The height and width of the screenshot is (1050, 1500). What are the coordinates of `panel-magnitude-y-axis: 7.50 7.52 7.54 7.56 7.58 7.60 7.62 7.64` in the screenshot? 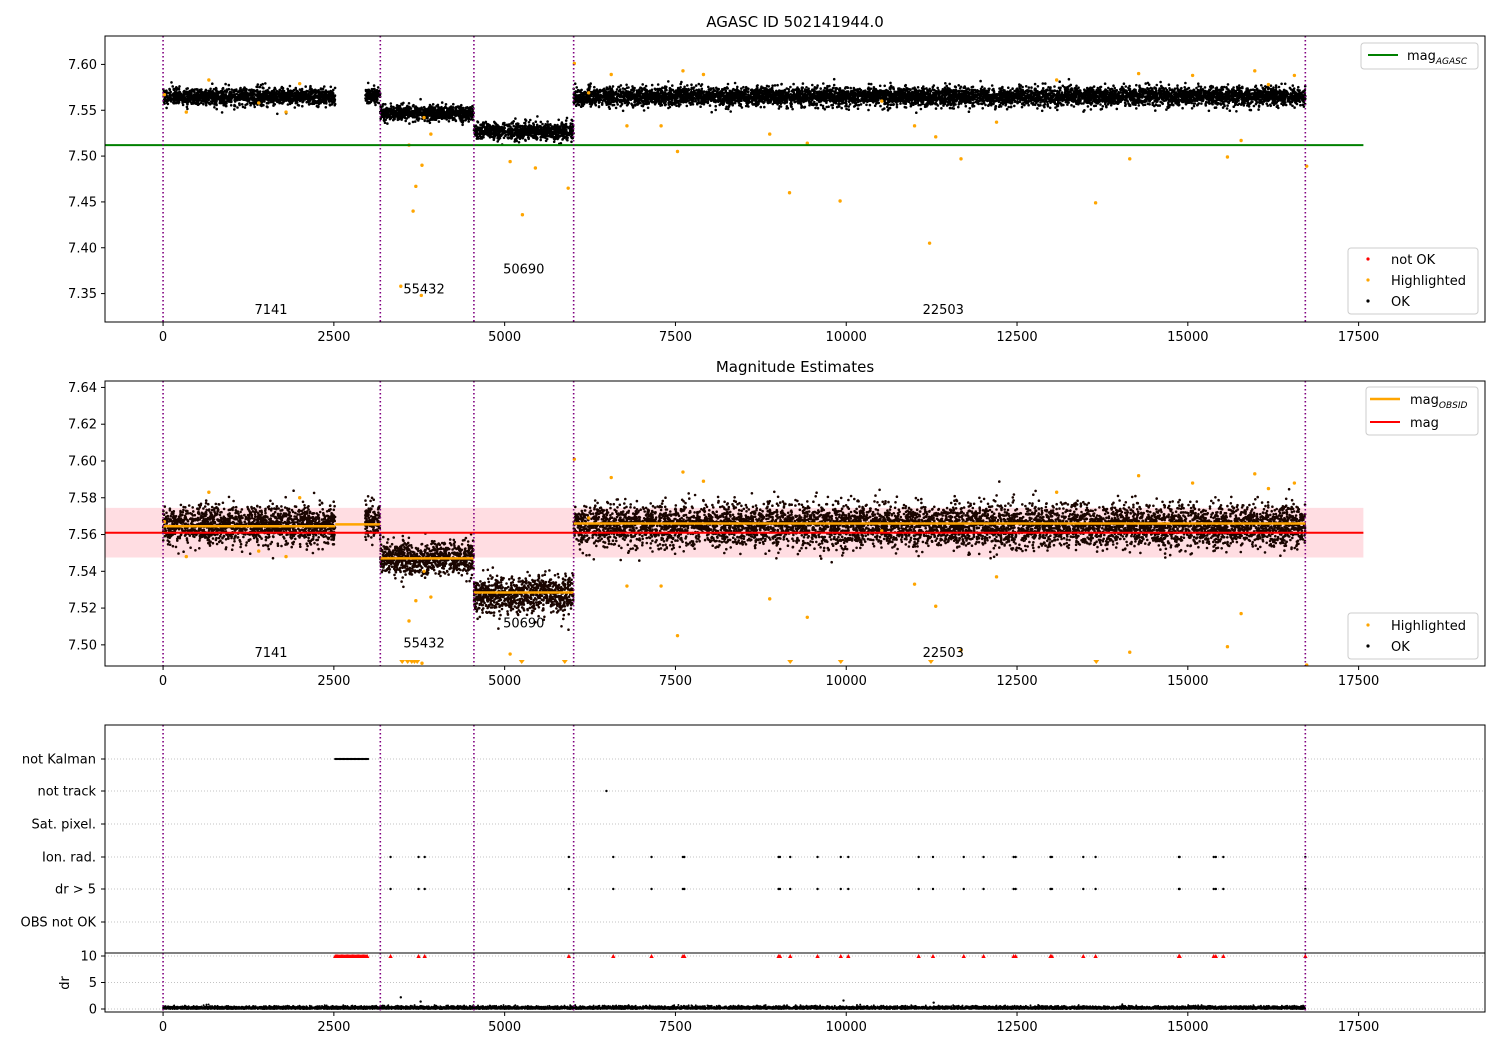 It's located at (86, 517).